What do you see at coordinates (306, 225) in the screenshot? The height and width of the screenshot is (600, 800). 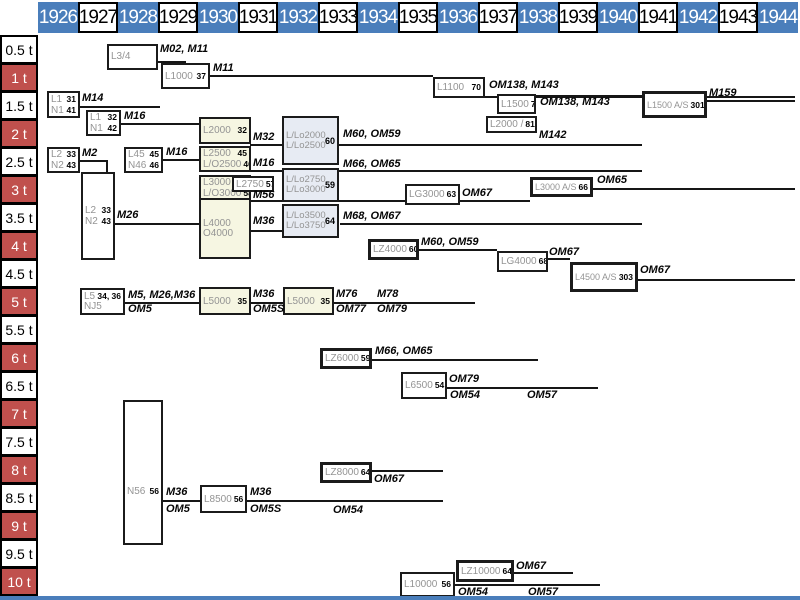 I see `model-name: L/Lo3750` at bounding box center [306, 225].